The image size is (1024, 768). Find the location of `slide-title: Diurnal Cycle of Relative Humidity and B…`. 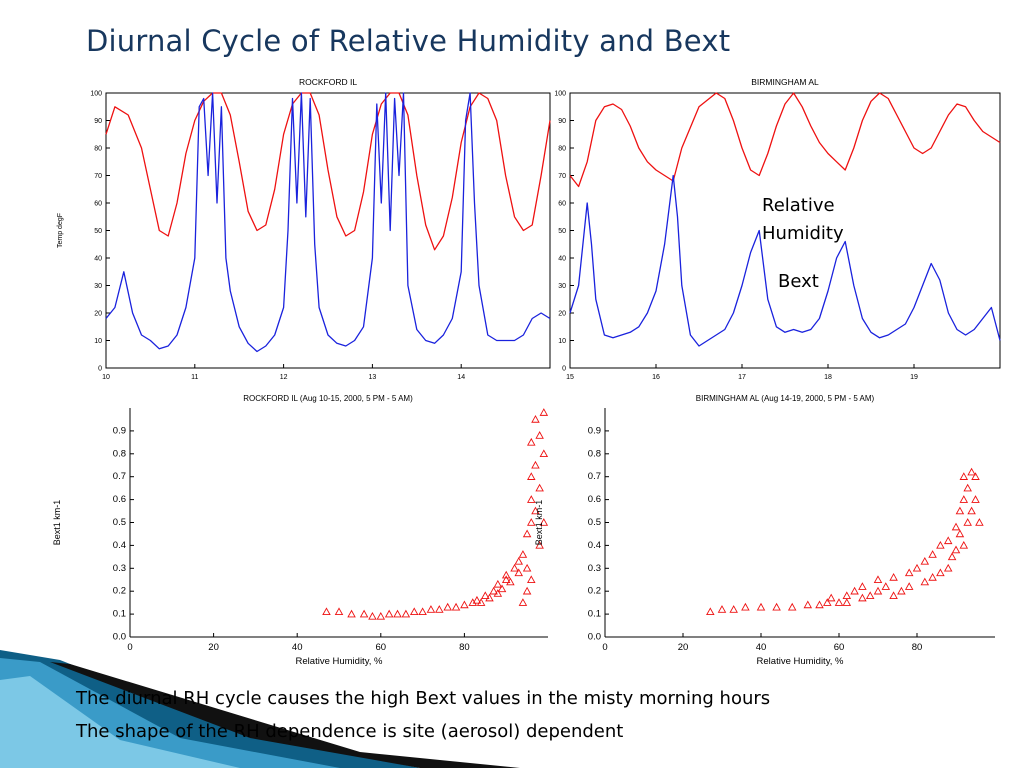

slide-title: Diurnal Cycle of Relative Humidity and B… is located at coordinates (408, 41).